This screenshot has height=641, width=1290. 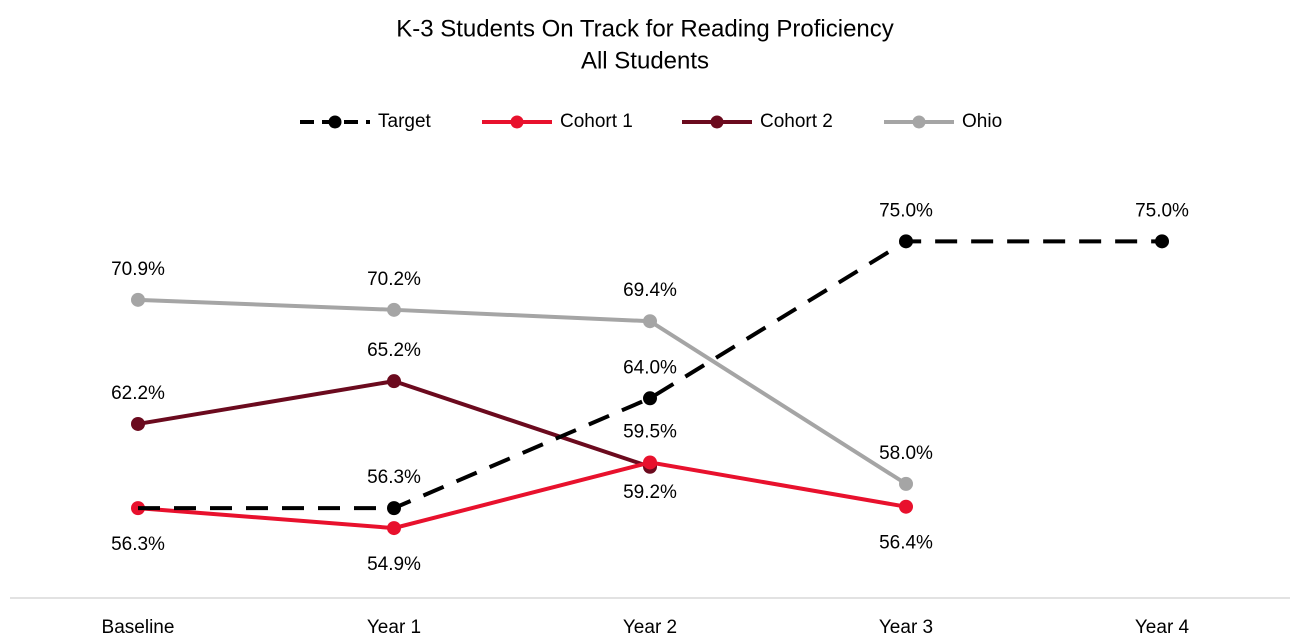 What do you see at coordinates (982, 121) in the screenshot?
I see `legend-label: Ohio` at bounding box center [982, 121].